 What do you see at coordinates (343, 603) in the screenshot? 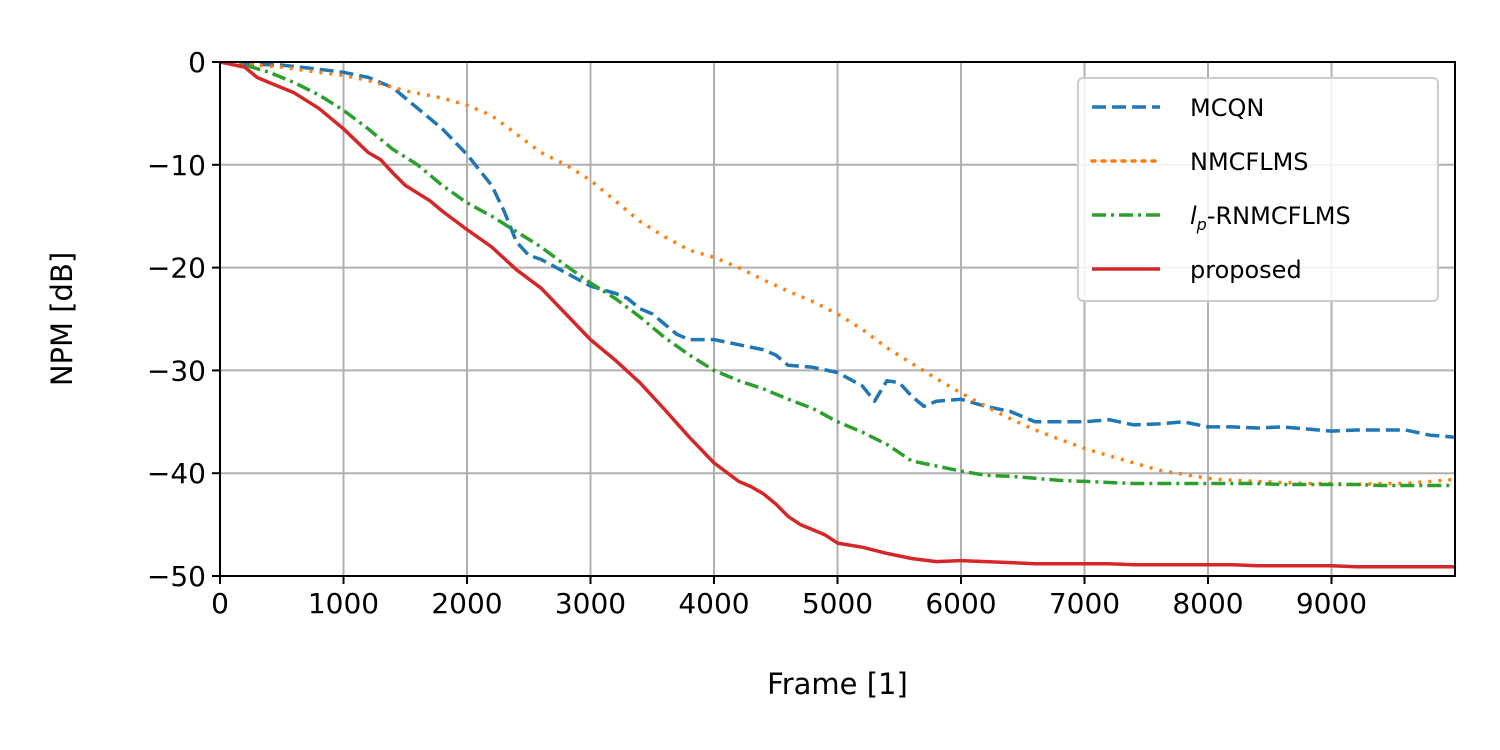
I see `x-tick-label: 1000` at bounding box center [343, 603].